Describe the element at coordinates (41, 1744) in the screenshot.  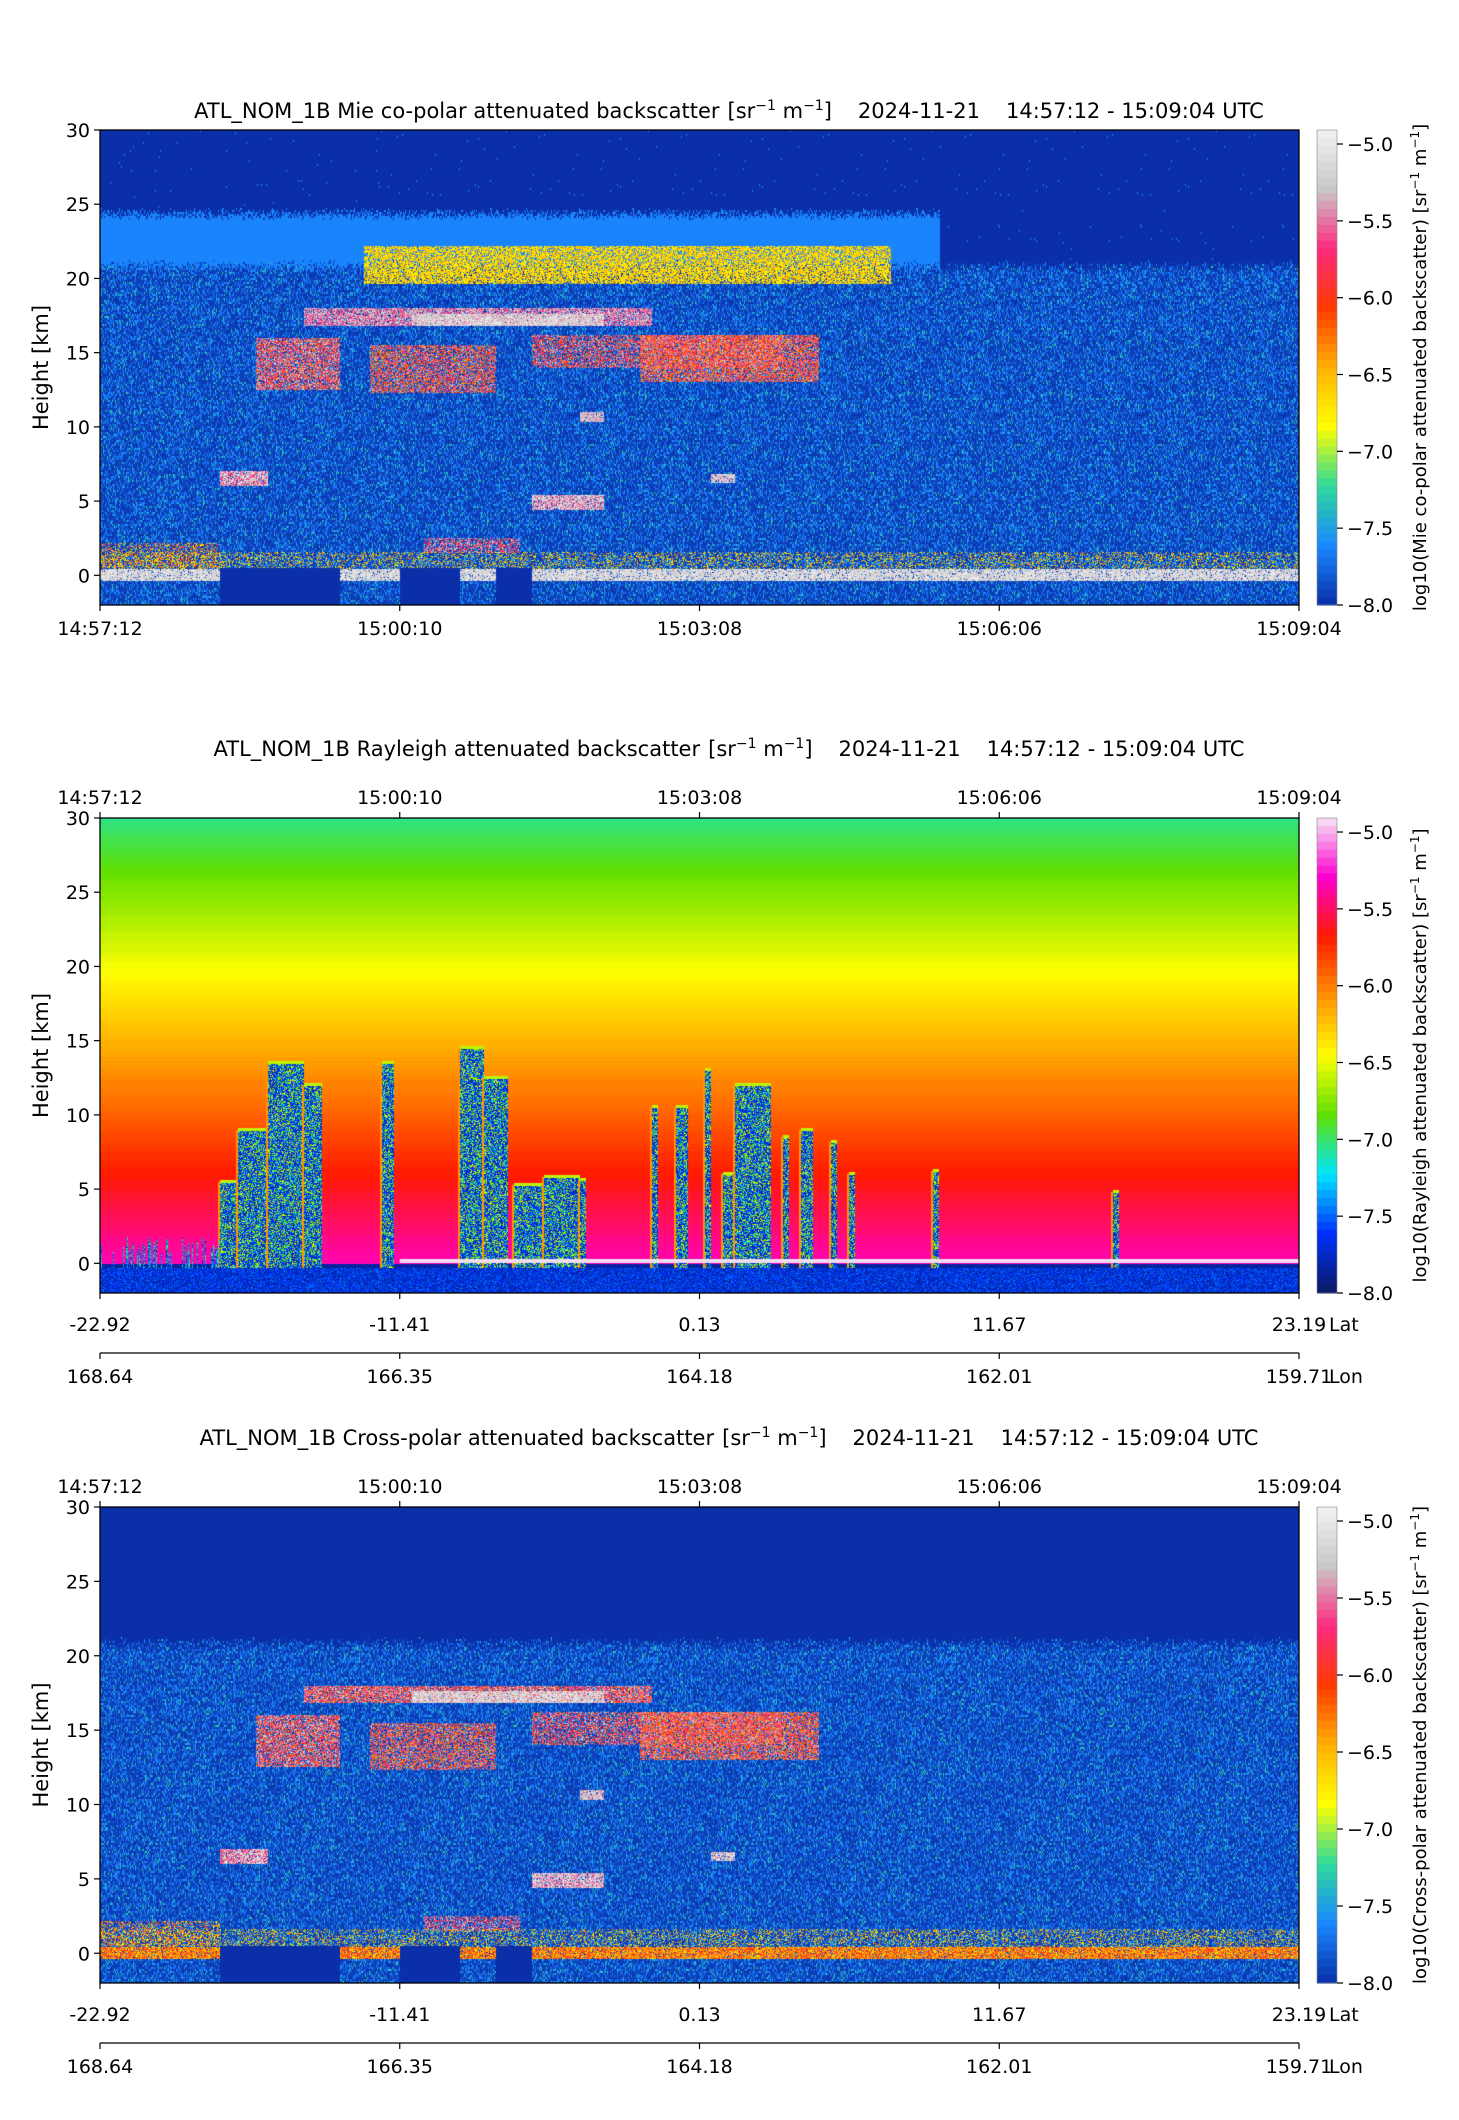
I see `y-axis-label: Height [km]` at that location.